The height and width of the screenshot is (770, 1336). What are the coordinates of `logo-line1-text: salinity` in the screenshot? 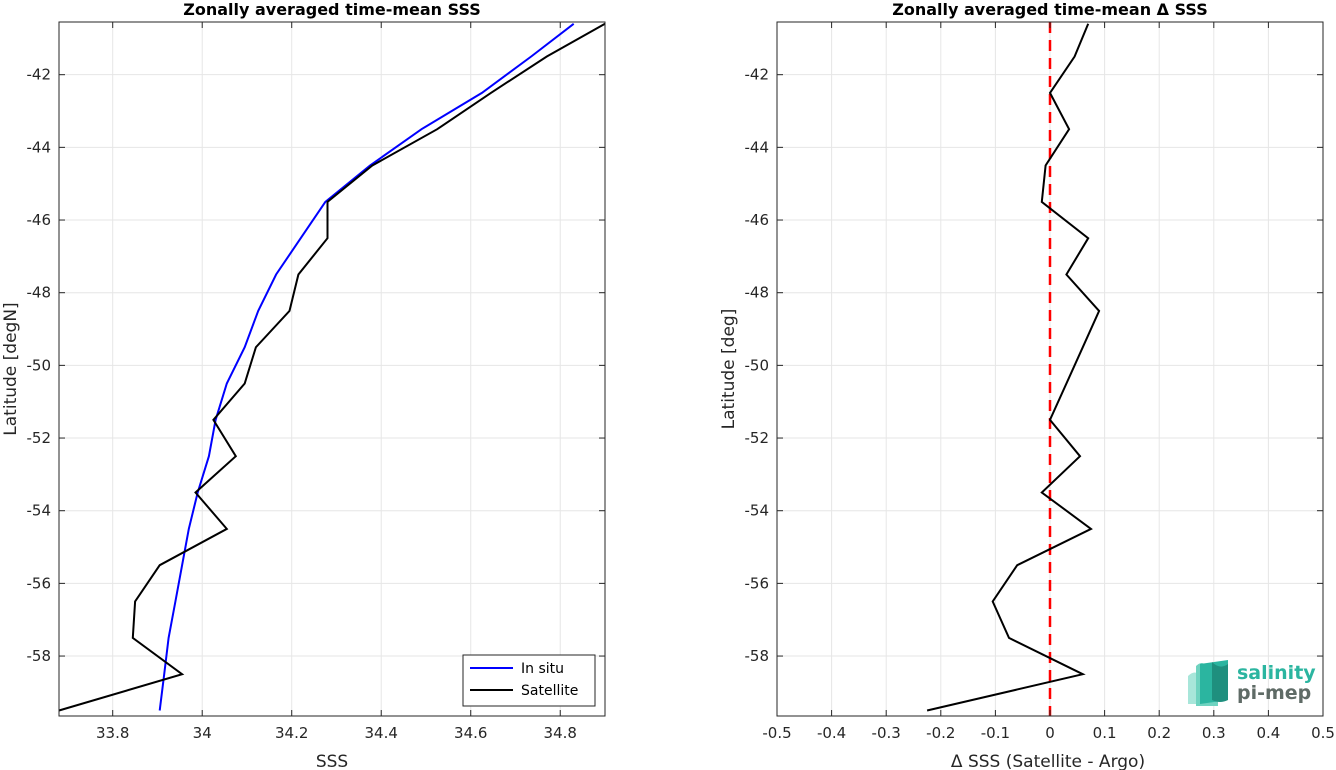 It's located at (1276, 673).